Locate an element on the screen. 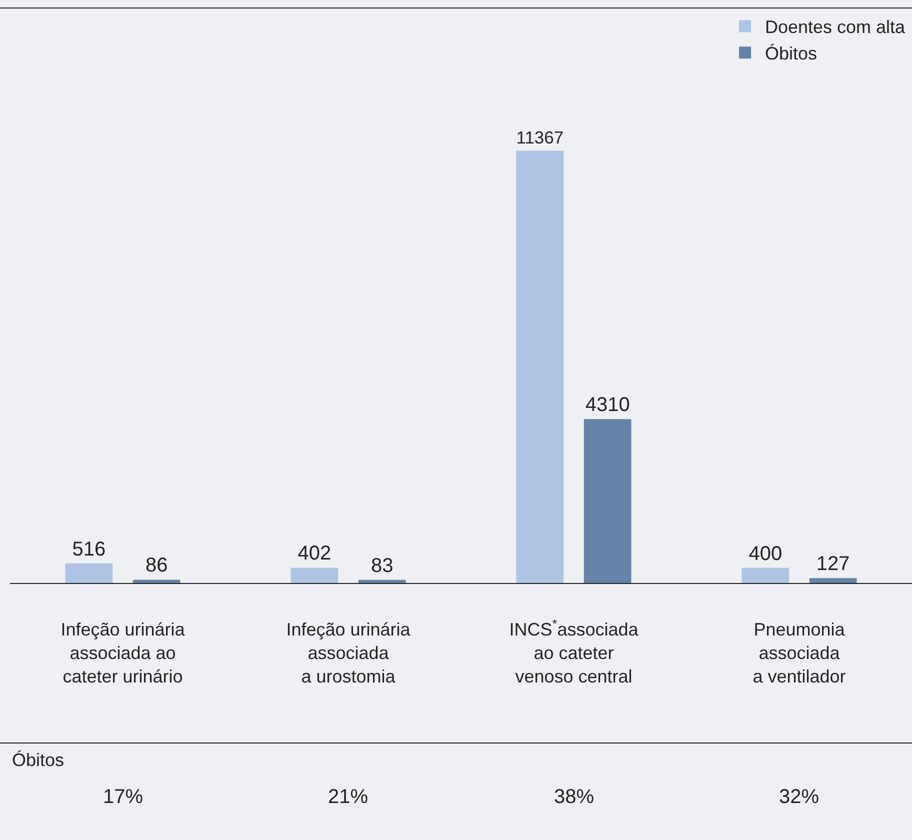 This screenshot has width=912, height=840. data-label: 127 is located at coordinates (833, 564).